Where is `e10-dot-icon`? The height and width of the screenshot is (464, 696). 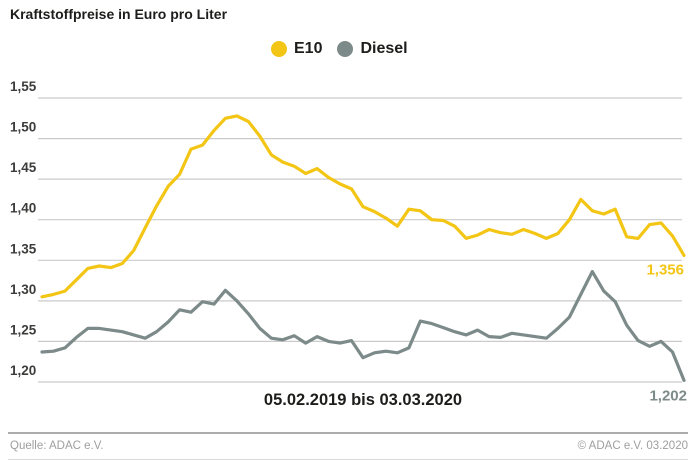
e10-dot-icon is located at coordinates (279, 49).